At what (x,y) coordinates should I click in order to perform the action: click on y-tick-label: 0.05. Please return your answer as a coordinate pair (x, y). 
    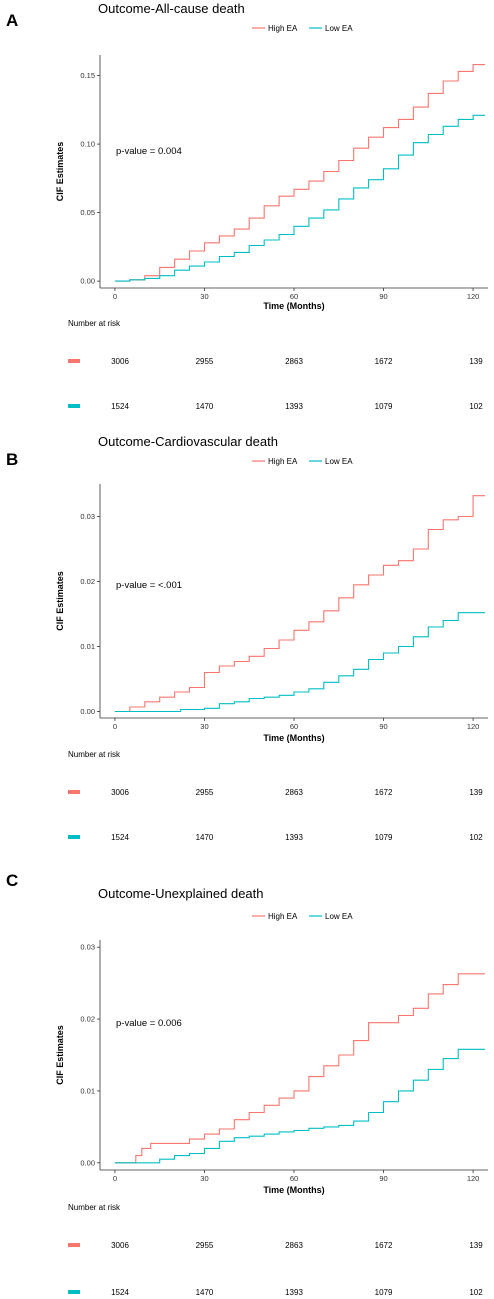
    Looking at the image, I should click on (87, 212).